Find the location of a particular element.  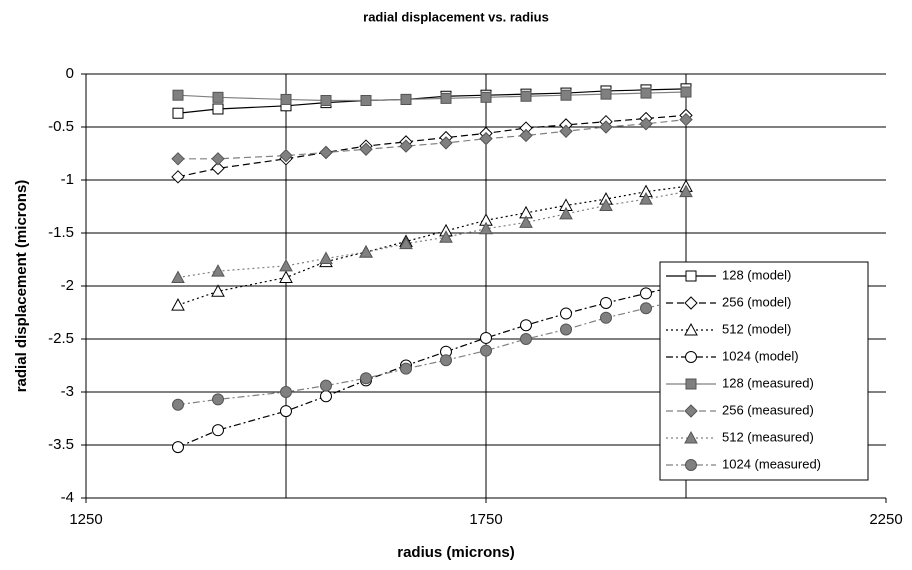

x-tick-label: 1750 is located at coordinates (485, 519).